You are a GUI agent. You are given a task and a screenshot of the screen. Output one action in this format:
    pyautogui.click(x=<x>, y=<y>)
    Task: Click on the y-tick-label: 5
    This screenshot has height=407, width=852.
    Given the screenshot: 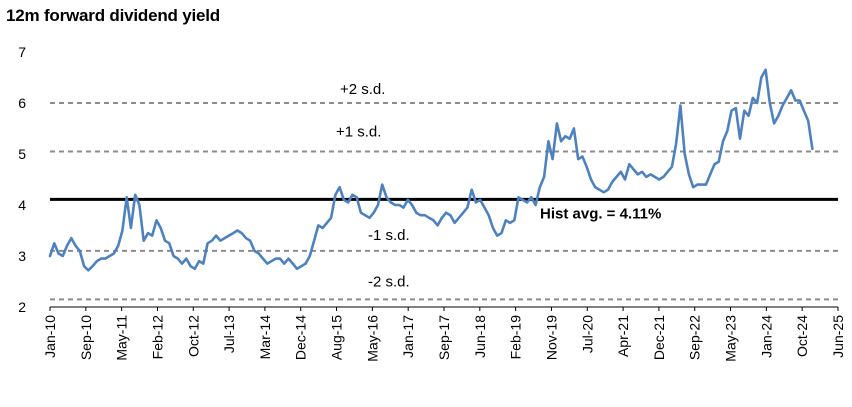 What is the action you would take?
    pyautogui.click(x=22, y=154)
    